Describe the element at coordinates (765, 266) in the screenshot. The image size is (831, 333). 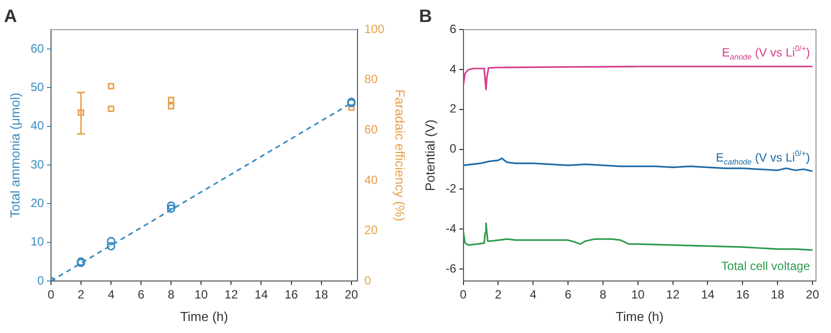
I see `series-label: Total cell voltage` at that location.